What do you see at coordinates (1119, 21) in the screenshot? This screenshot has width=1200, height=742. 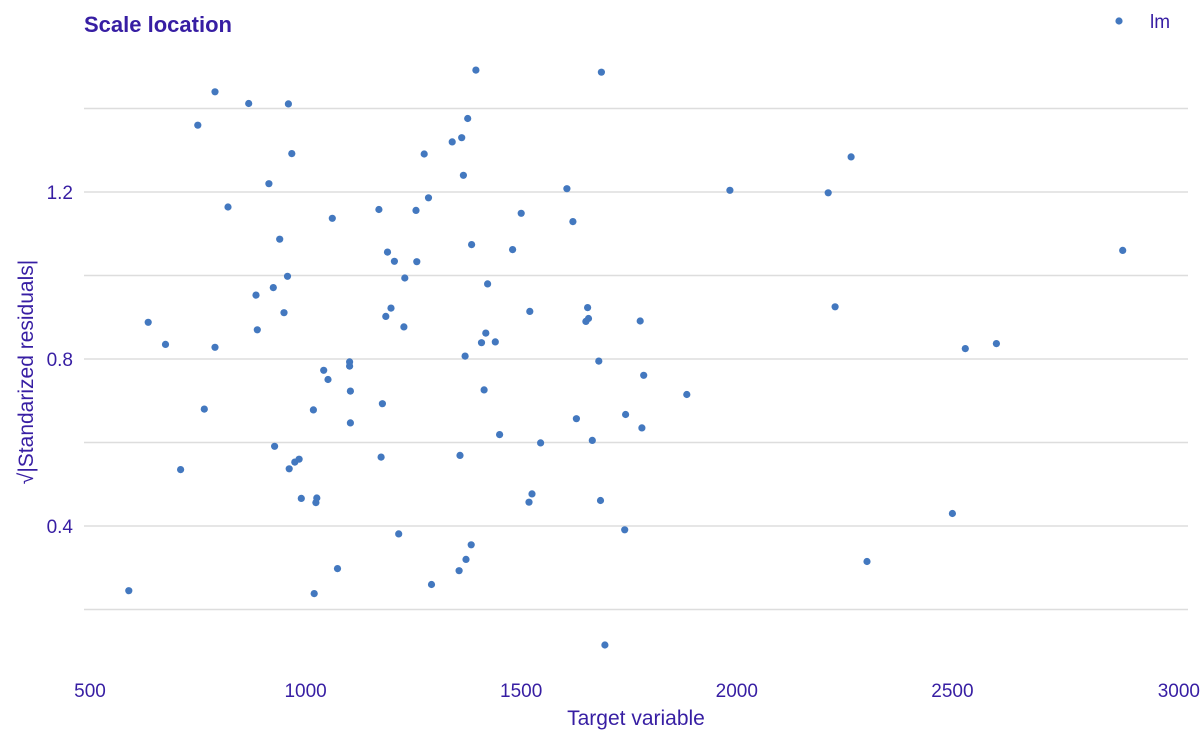 I see `legend-marker` at bounding box center [1119, 21].